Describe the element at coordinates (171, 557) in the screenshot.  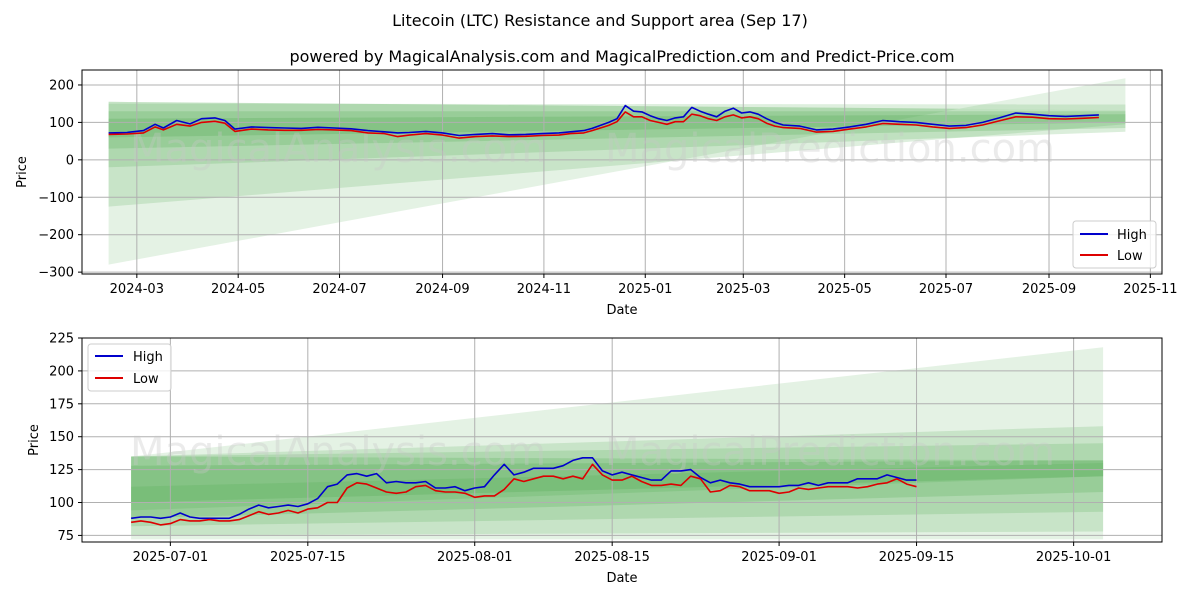
I see `x-tick-label: 2025-07-01` at that location.